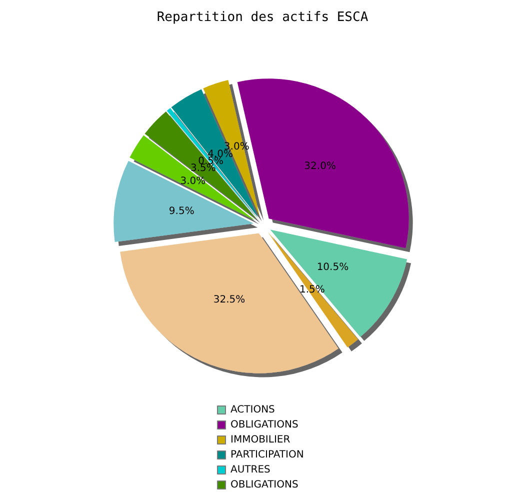 Image resolution: width=525 pixels, height=500 pixels. Describe the element at coordinates (229, 300) in the screenshot. I see `data-label: 32.5%` at that location.